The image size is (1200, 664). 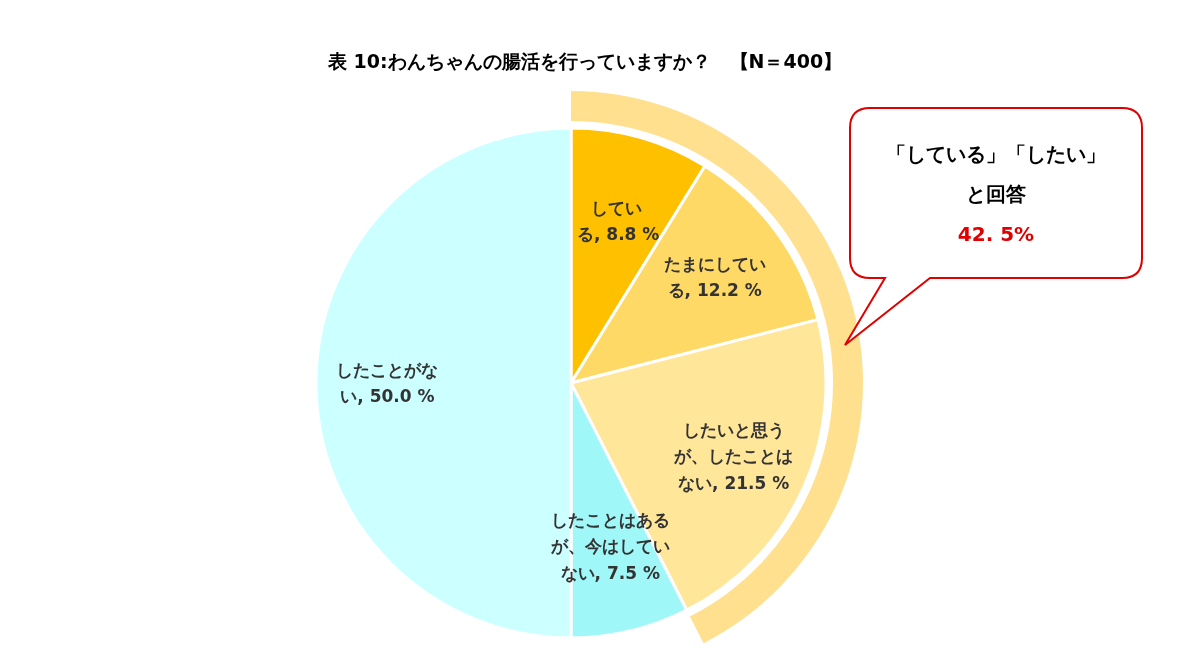 I want to click on slice-label: したことはあるが、今はしていない, 7.5 %, so click(x=610, y=547).